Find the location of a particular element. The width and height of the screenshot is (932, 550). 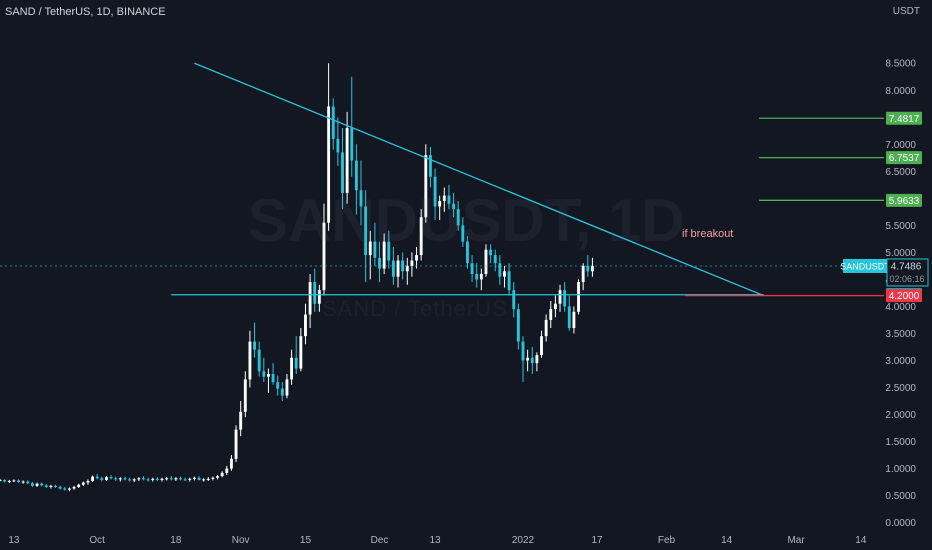

y-tick-label: 2.5000 is located at coordinates (900, 388).